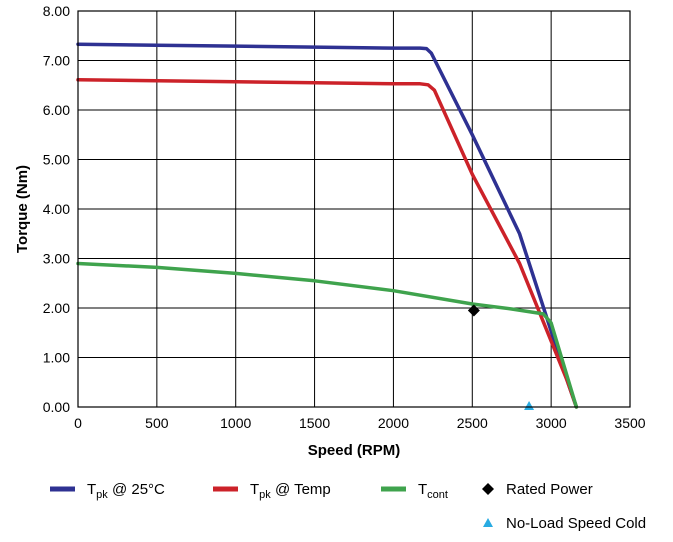  Describe the element at coordinates (157, 423) in the screenshot. I see `x-tick-label: 500` at that location.